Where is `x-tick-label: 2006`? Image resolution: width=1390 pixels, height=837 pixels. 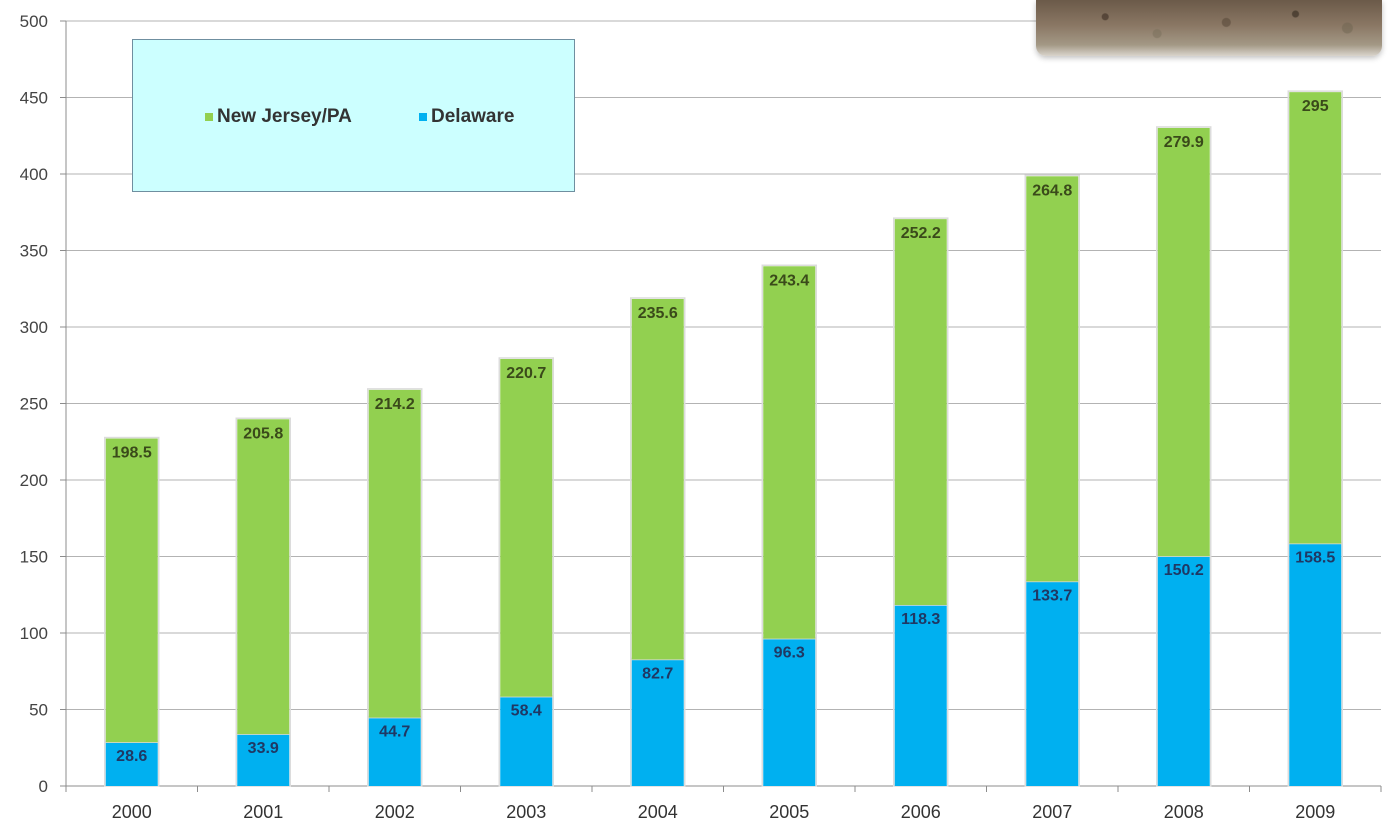 x-tick-label: 2006 is located at coordinates (921, 812).